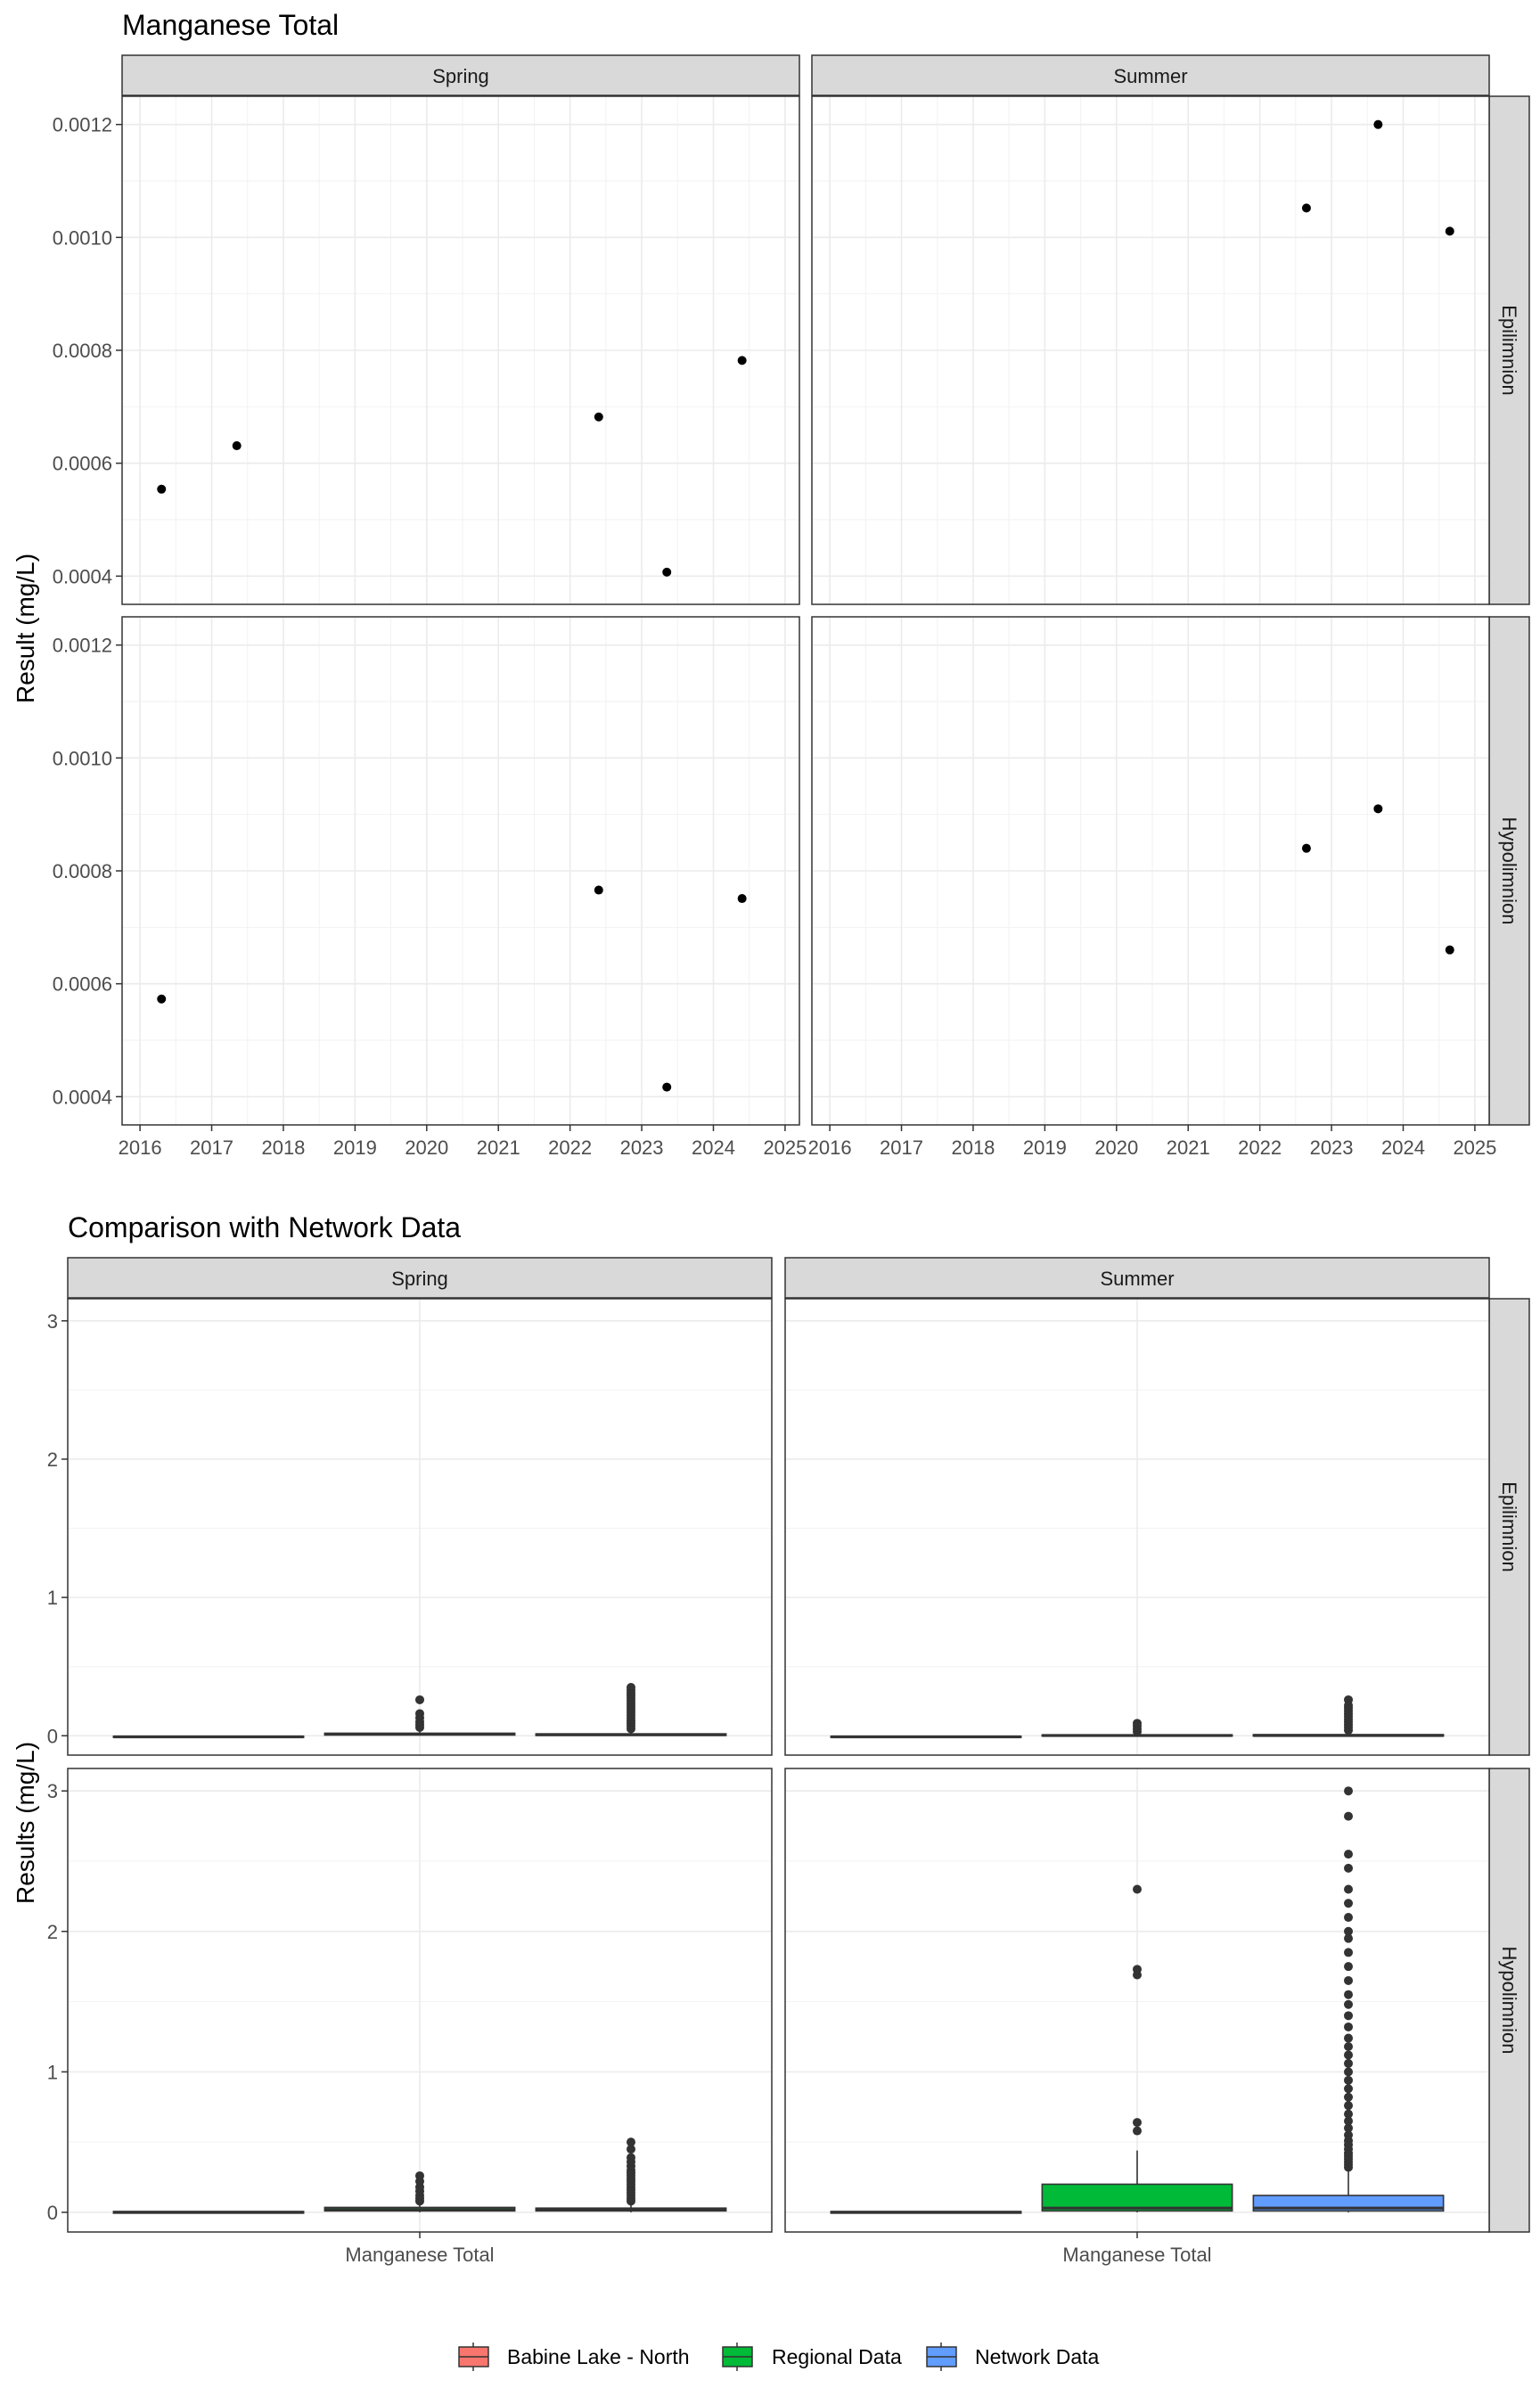  I want to click on scatter-panel-summer-epilimnion-border, so click(1150, 350).